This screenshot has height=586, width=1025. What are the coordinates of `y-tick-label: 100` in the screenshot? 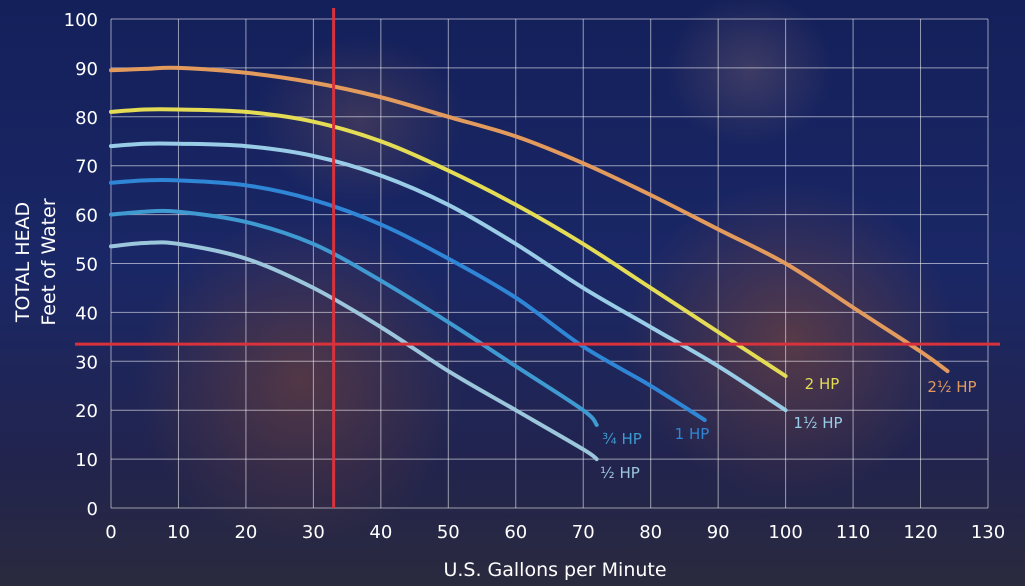 It's located at (81, 20).